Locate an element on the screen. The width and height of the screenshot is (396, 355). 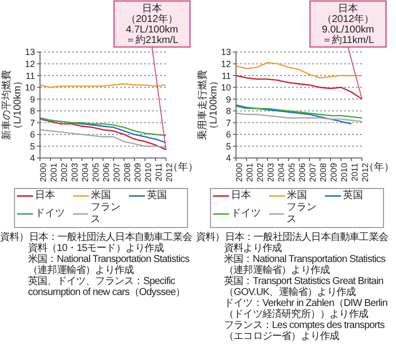
text: フランス：Les comptes des transports（エコロジー省）より作成 is located at coordinates (304, 331).